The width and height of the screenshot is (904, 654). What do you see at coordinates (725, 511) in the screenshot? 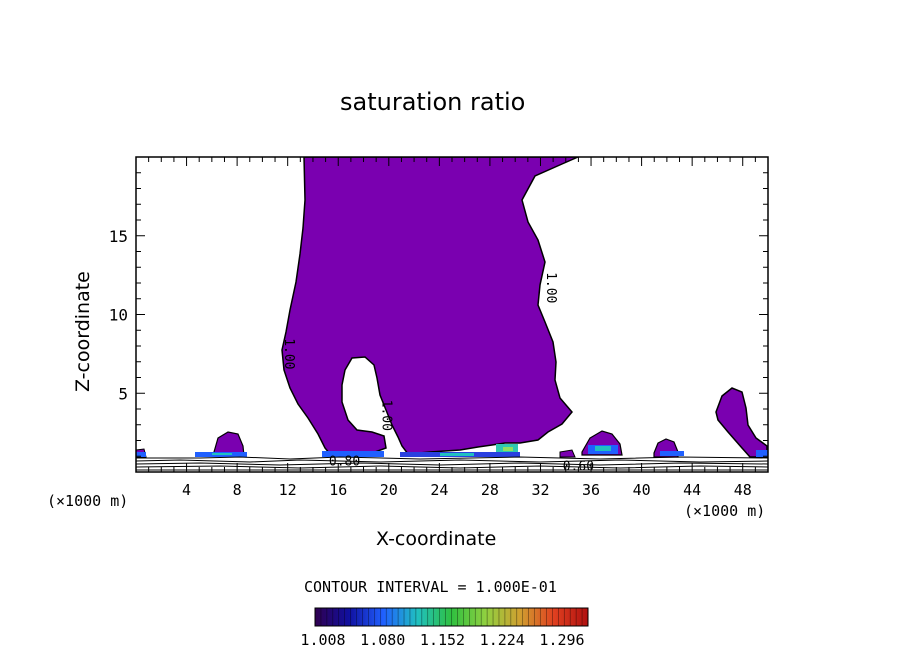
I see `x-axis-unit-right: (×1000 m)` at bounding box center [725, 511].